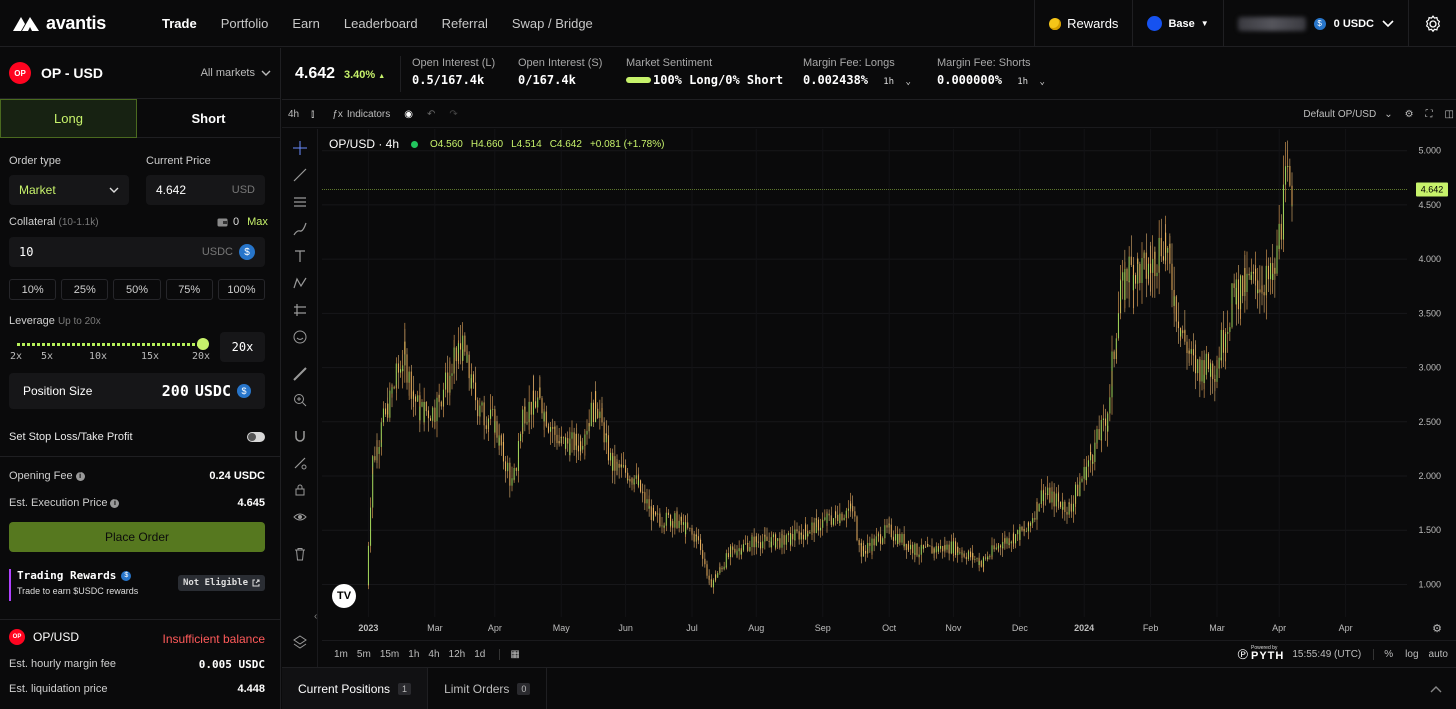  Describe the element at coordinates (1438, 654) in the screenshot. I see `auto-toggle: auto` at that location.